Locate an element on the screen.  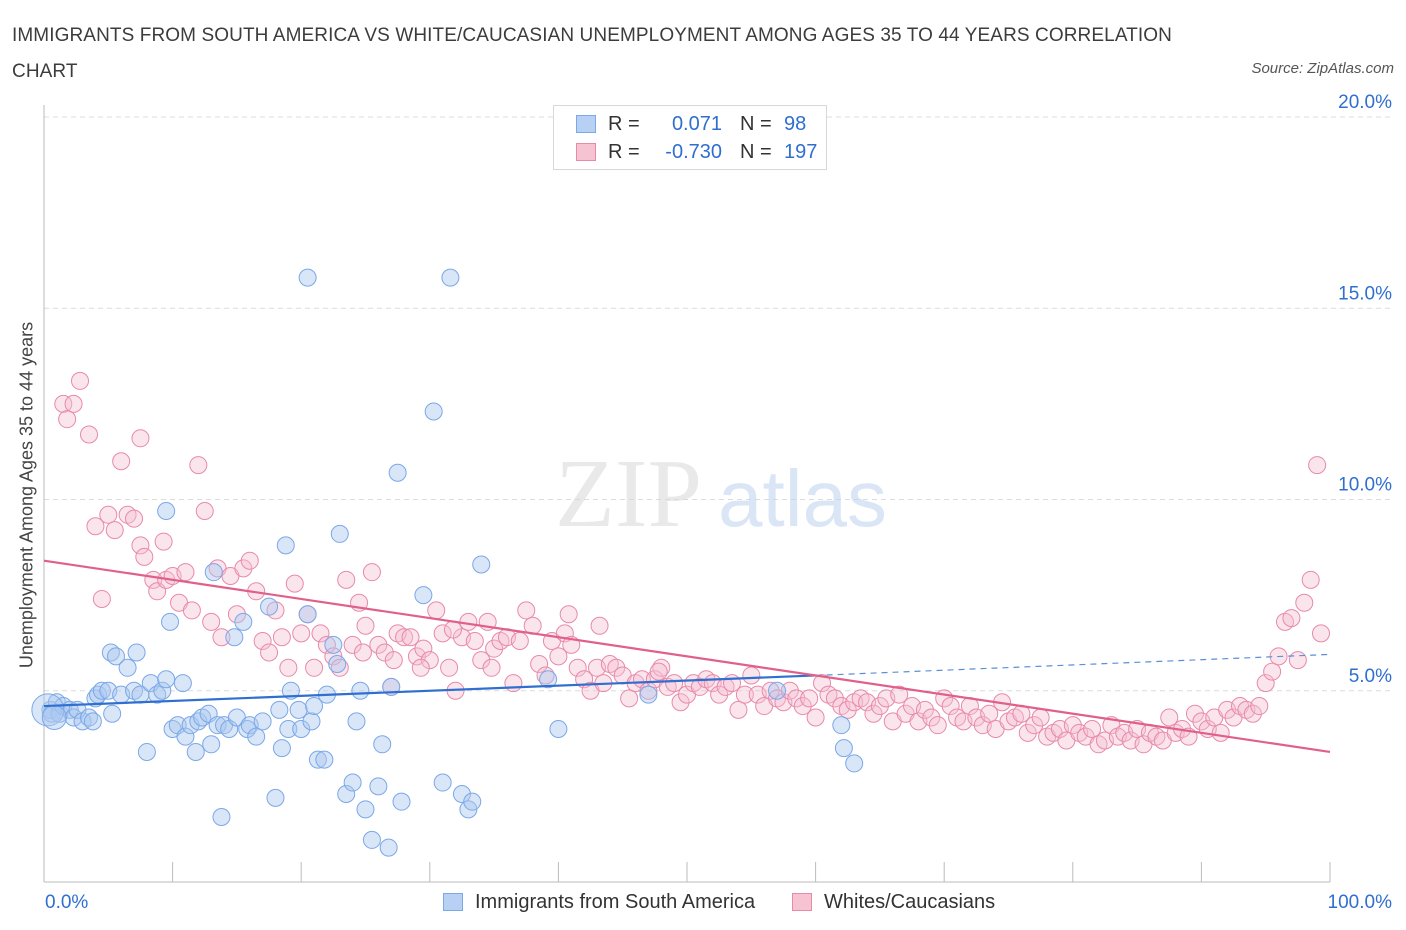
y-tick-label: 10.0% is located at coordinates (1365, 485).